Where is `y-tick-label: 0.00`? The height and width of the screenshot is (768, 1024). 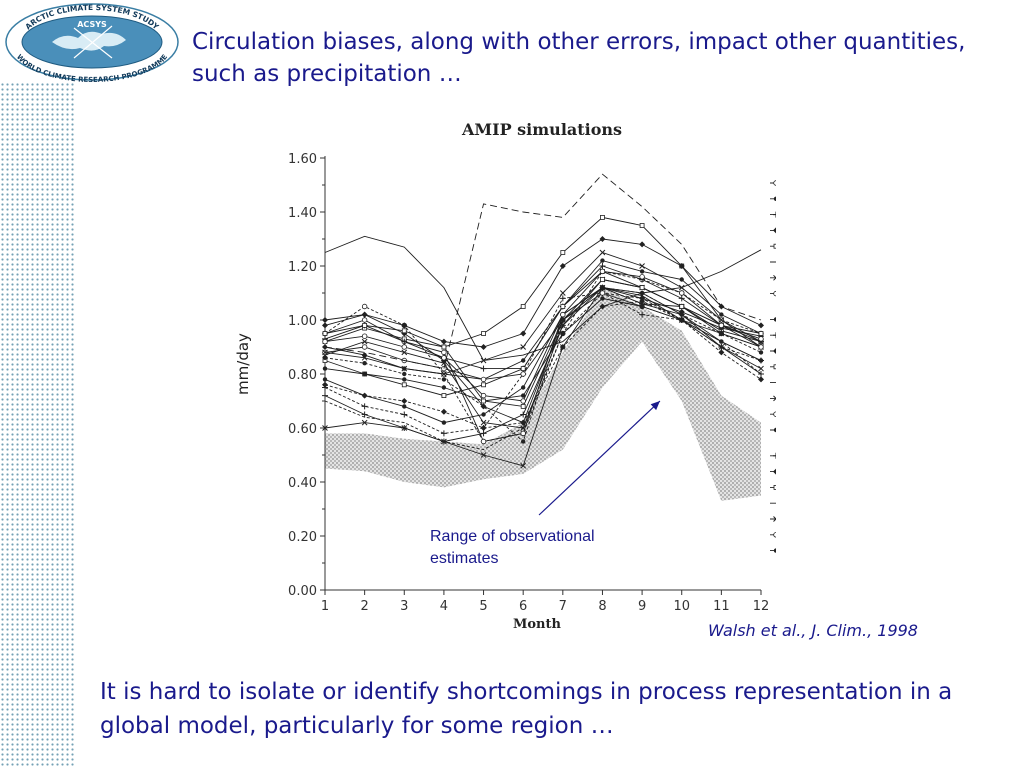 y-tick-label: 0.00 is located at coordinates (302, 591).